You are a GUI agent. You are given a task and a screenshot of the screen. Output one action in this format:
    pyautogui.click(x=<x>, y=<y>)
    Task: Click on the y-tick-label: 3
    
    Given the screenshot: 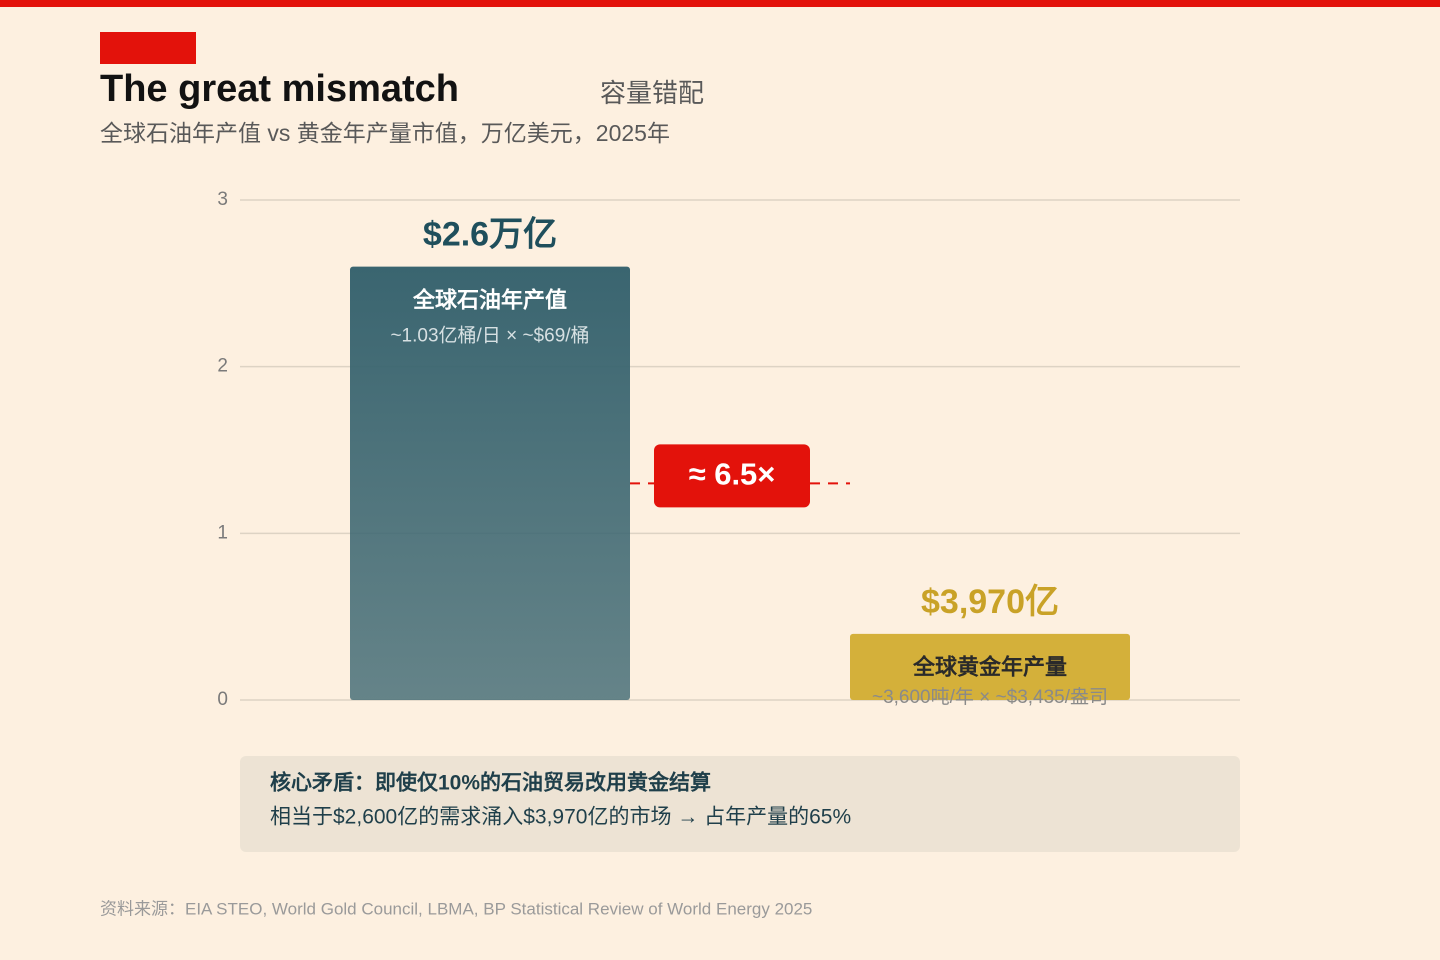 What is the action you would take?
    pyautogui.click(x=222, y=199)
    